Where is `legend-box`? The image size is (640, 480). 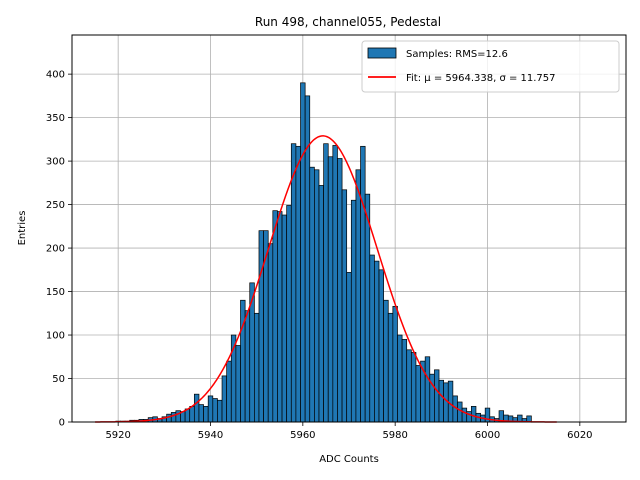
legend-box is located at coordinates (490, 66).